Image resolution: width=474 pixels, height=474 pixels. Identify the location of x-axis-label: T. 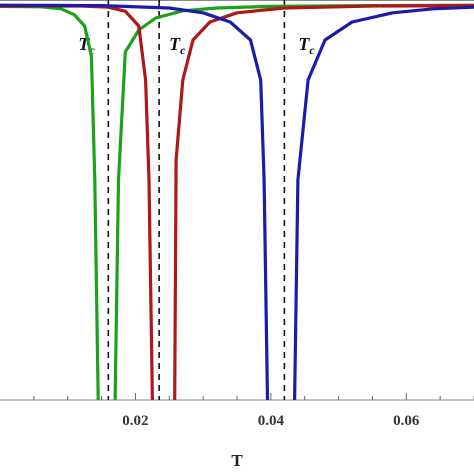
(237, 460).